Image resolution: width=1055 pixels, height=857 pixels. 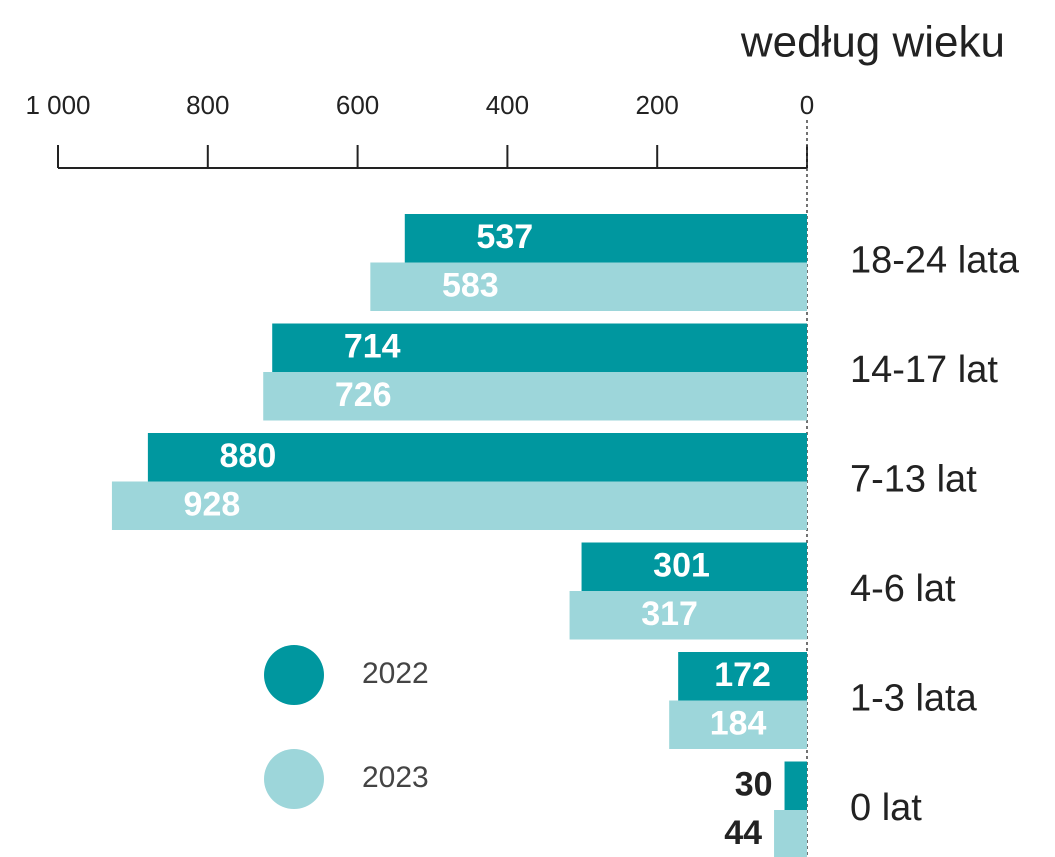 I want to click on legend-label: 2023, so click(x=395, y=777).